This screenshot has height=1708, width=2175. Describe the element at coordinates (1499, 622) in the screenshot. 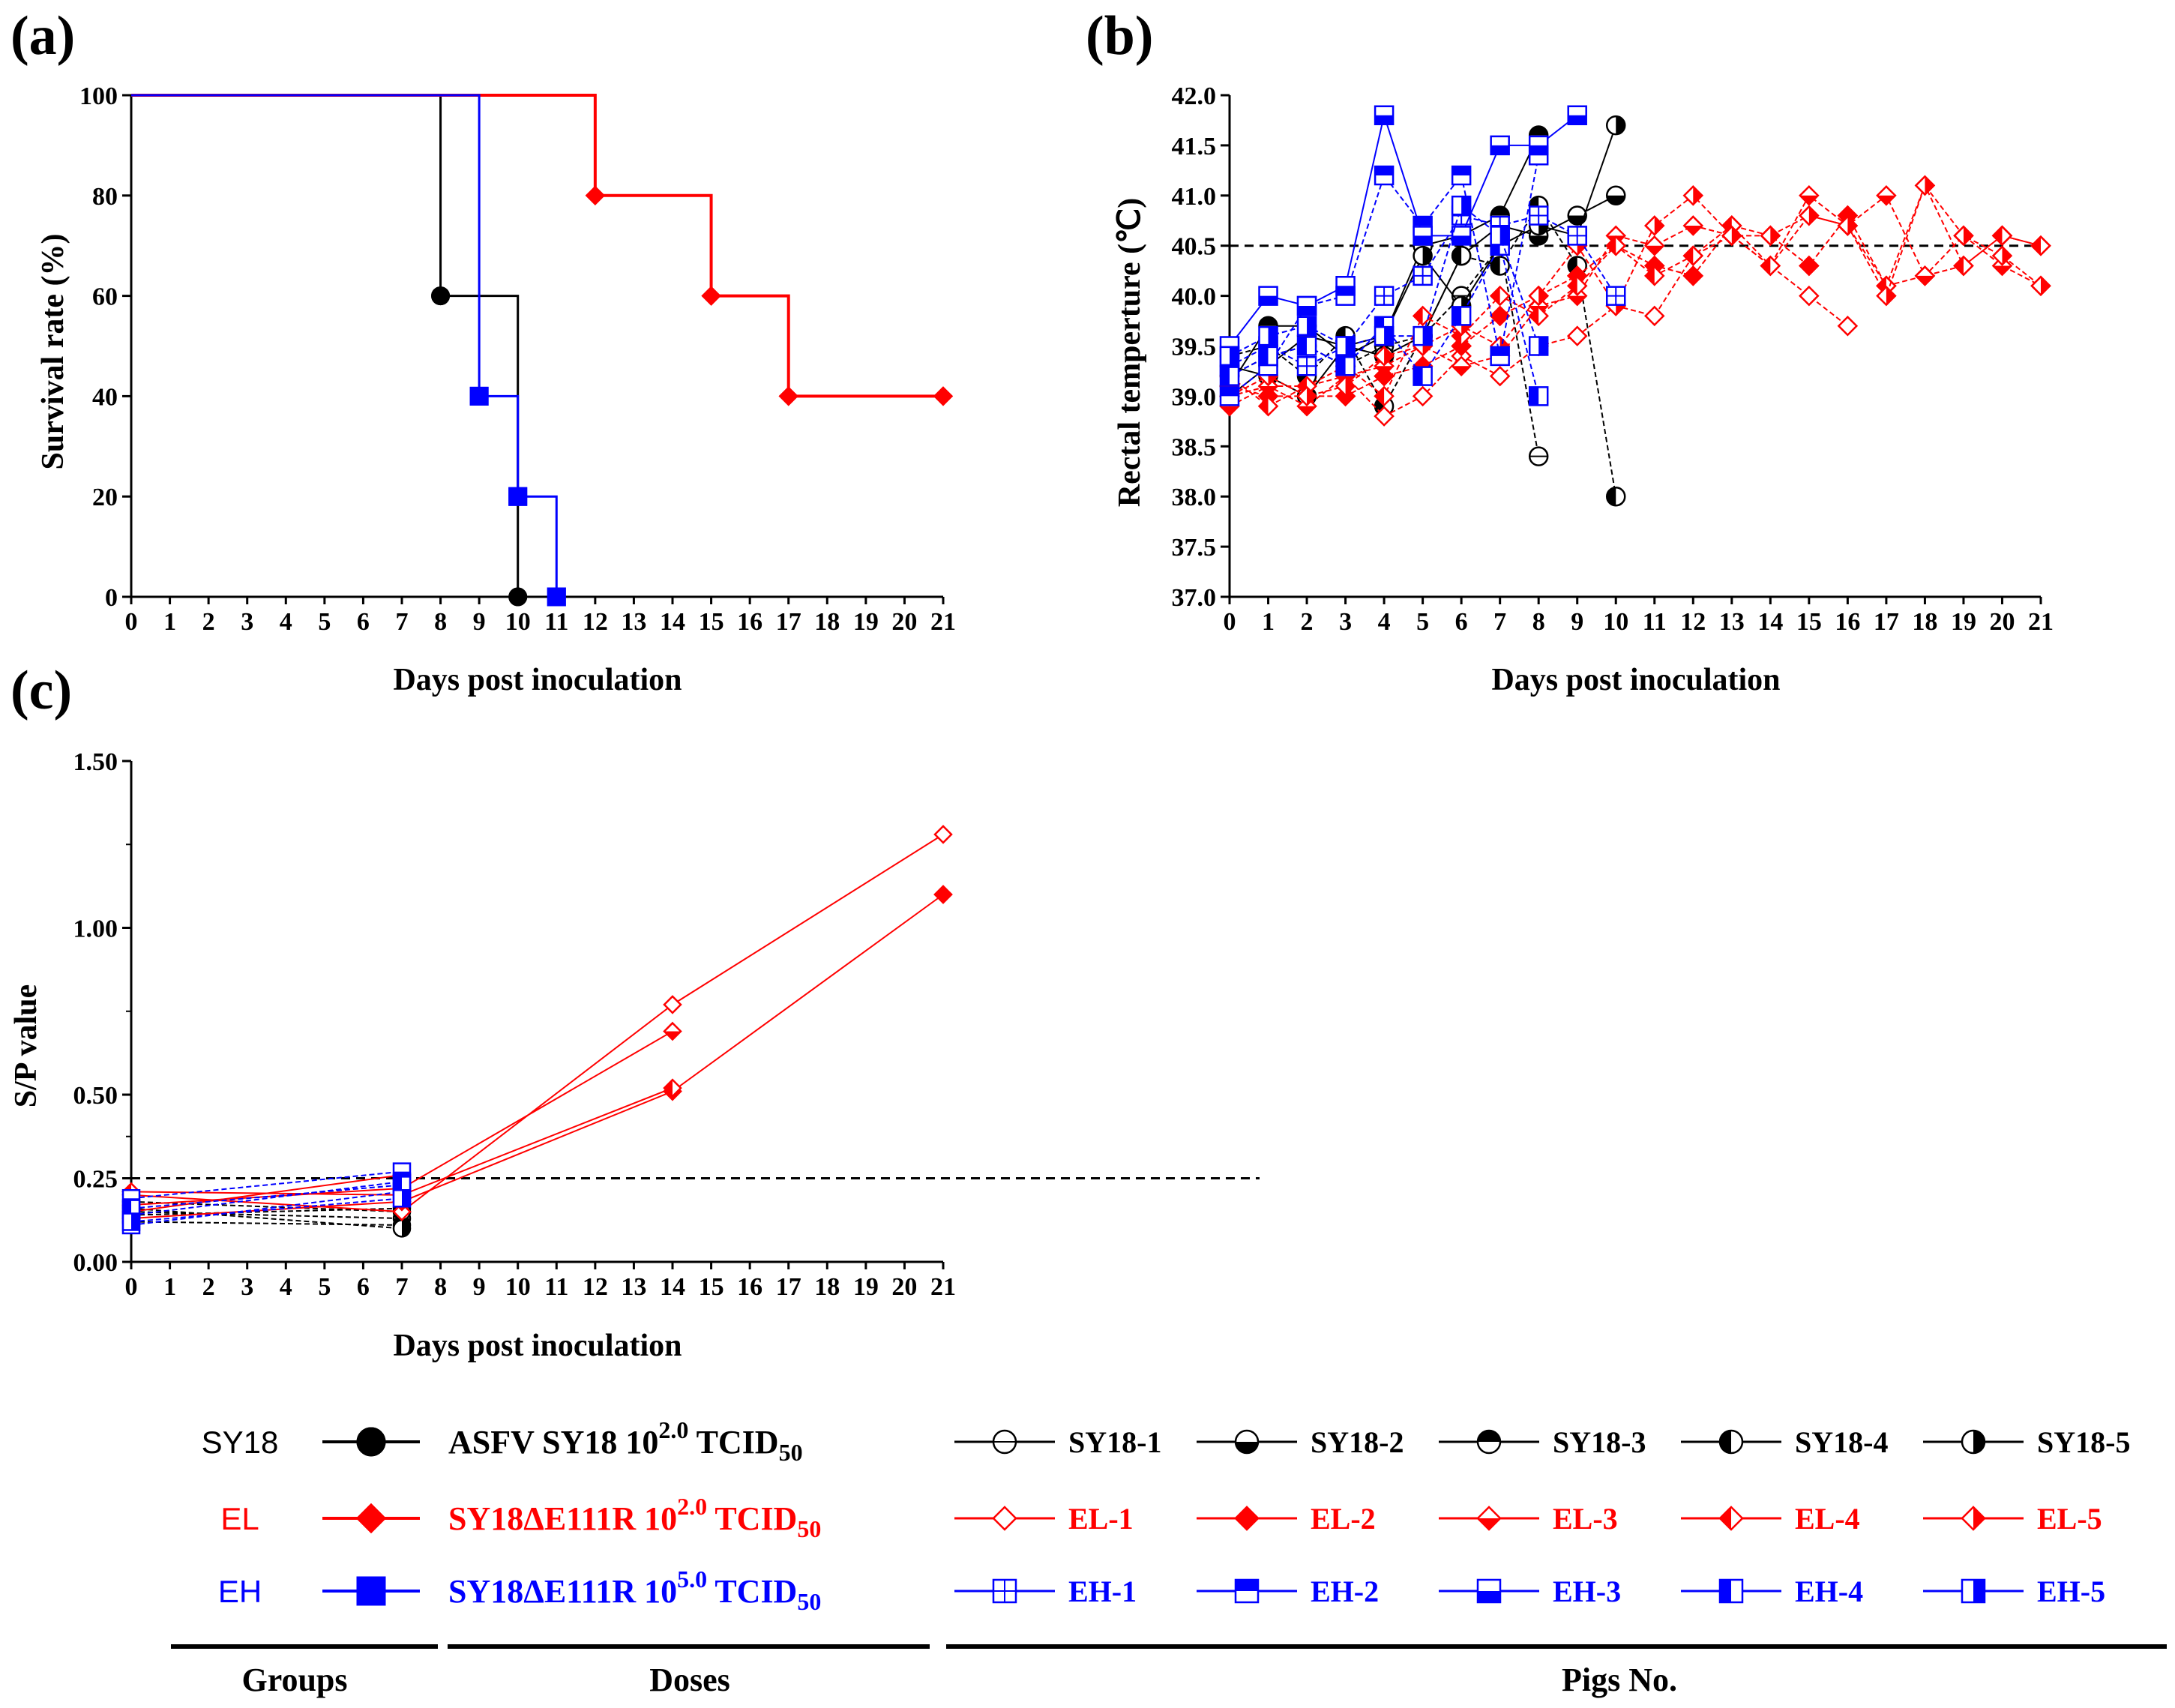

I see `panel-b-x-tick-label: 7` at that location.